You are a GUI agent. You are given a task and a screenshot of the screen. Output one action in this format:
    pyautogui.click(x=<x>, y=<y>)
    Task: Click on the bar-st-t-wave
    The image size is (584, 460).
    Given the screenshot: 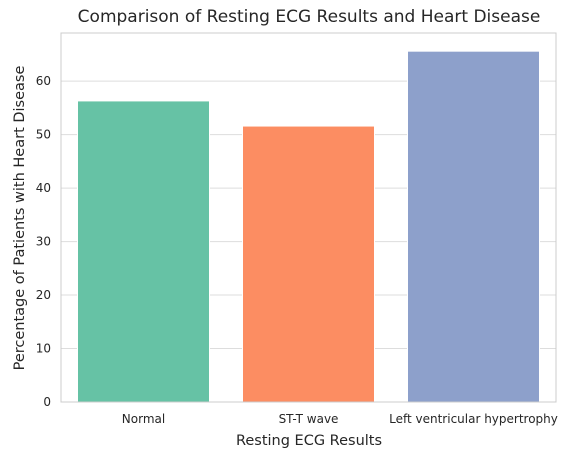 What is the action you would take?
    pyautogui.click(x=308, y=264)
    